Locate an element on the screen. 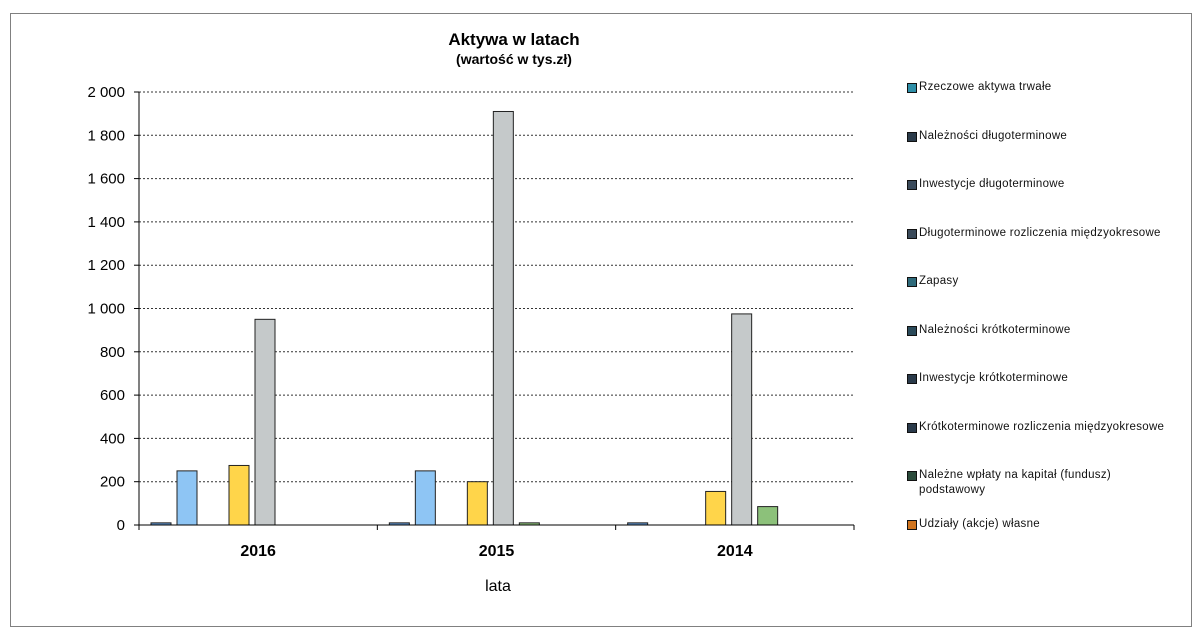 Image resolution: width=1197 pixels, height=631 pixels. y-tick-label: 400 is located at coordinates (112, 438).